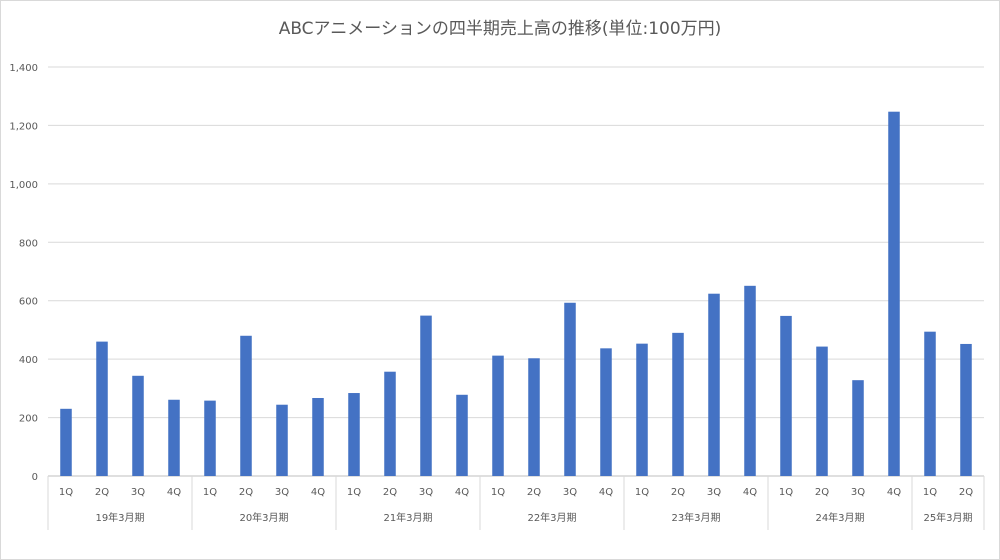  Describe the element at coordinates (119, 517) in the screenshot. I see `group-label: 19年3月期` at that location.